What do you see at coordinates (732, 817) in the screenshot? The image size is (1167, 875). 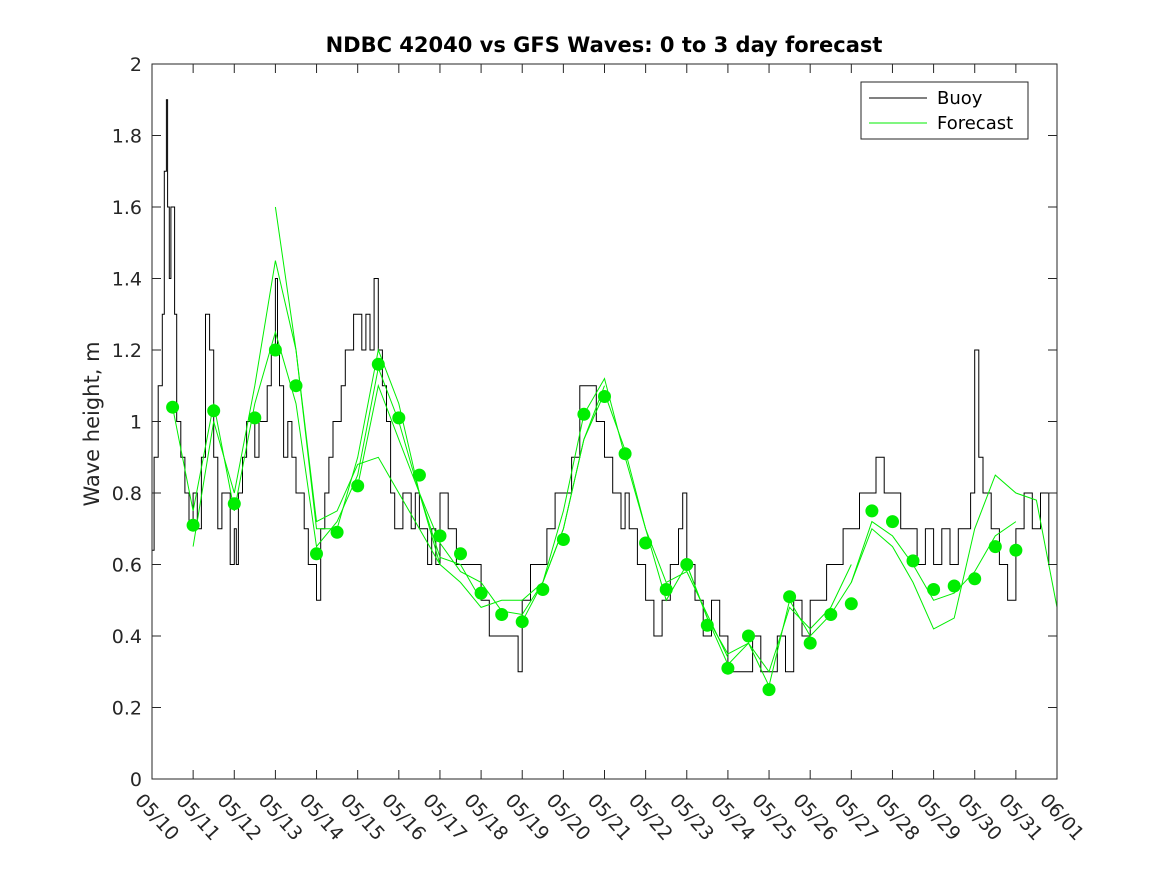 I see `x-tick-label: 05/24` at bounding box center [732, 817].